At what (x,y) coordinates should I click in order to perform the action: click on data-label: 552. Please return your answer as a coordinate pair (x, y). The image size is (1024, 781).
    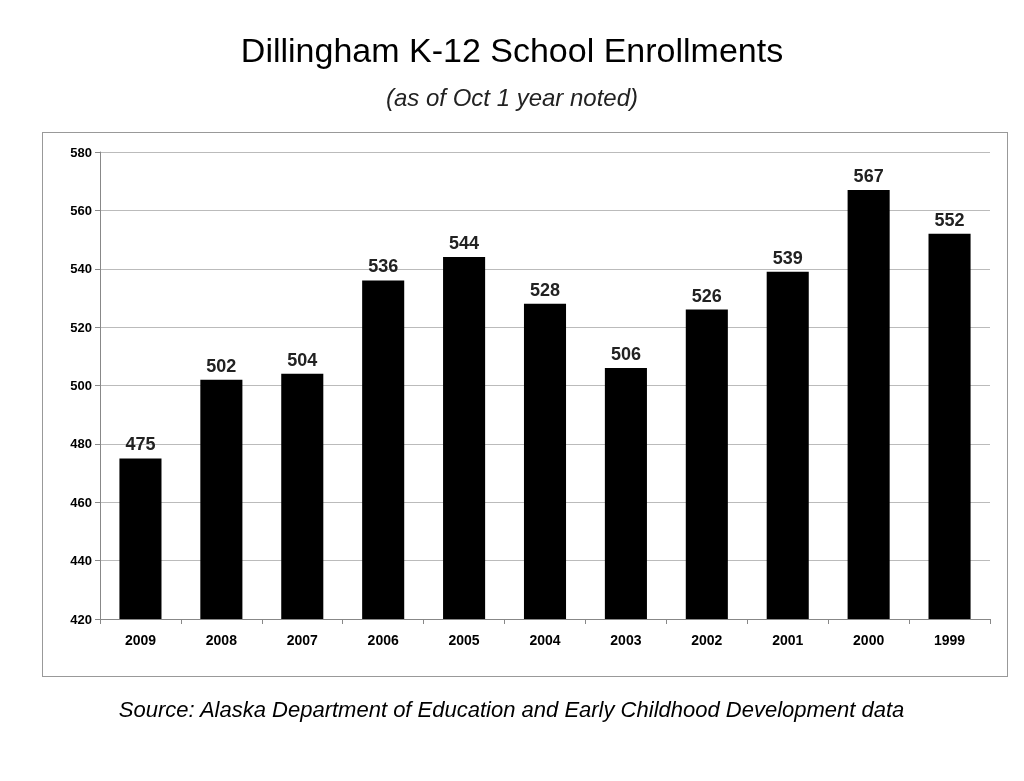
    Looking at the image, I should click on (949, 219).